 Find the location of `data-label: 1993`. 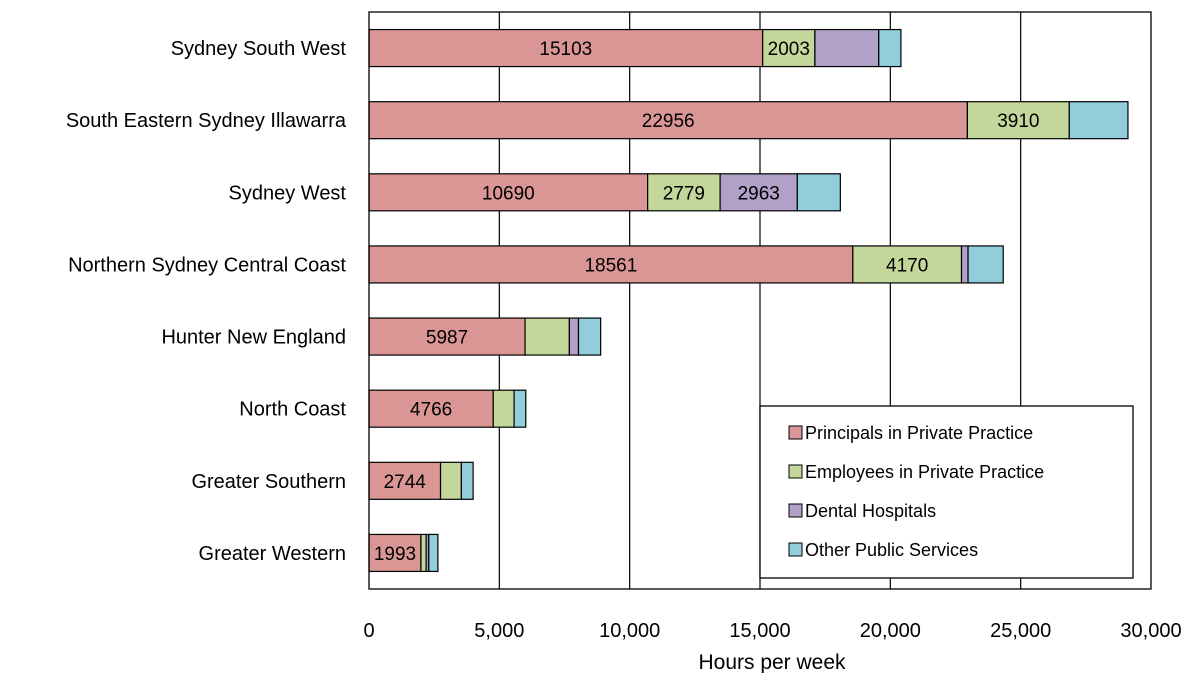

data-label: 1993 is located at coordinates (395, 554).